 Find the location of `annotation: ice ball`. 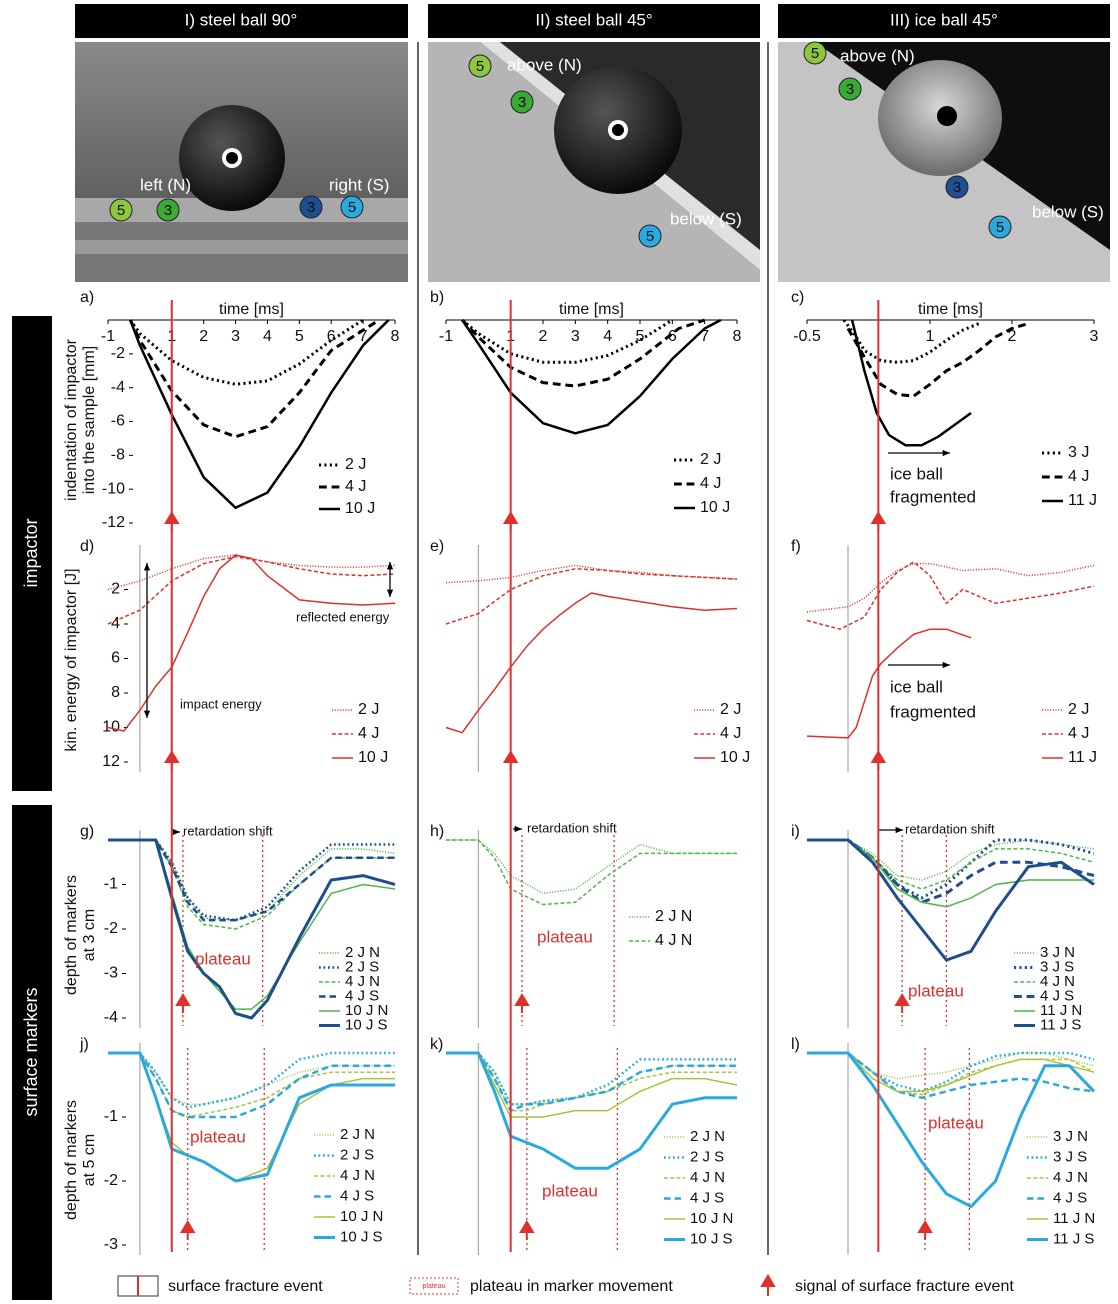

annotation: ice ball is located at coordinates (916, 686).